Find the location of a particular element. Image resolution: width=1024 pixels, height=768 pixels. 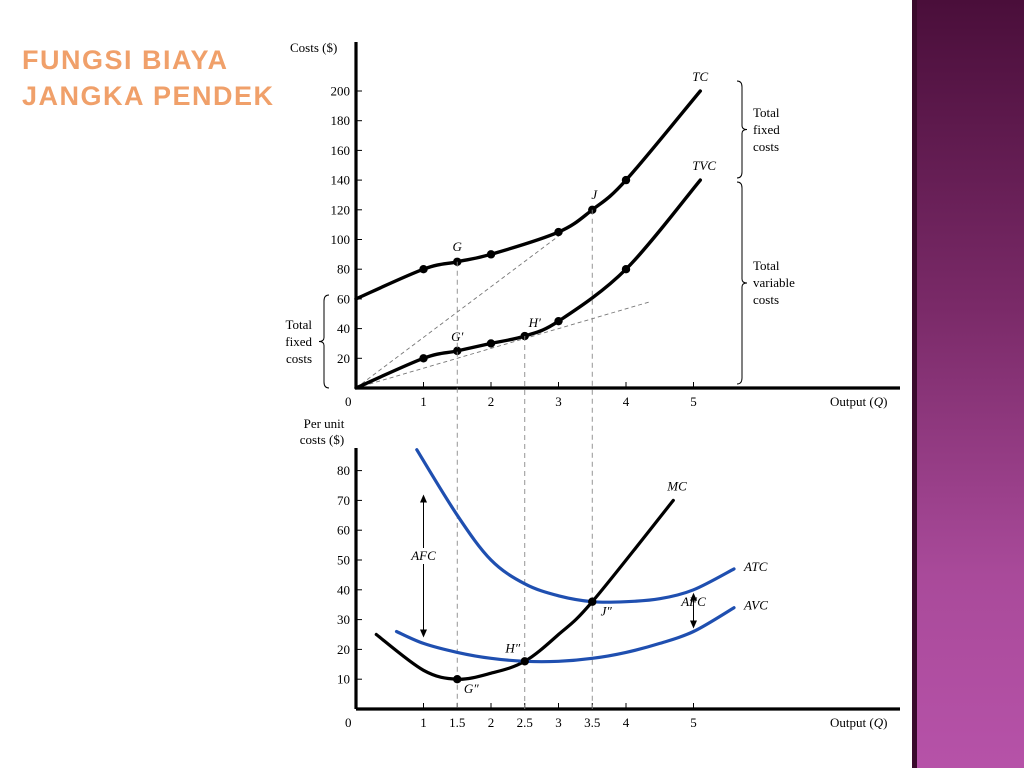

top-y-axis-title: Costs ($) is located at coordinates (313, 47).